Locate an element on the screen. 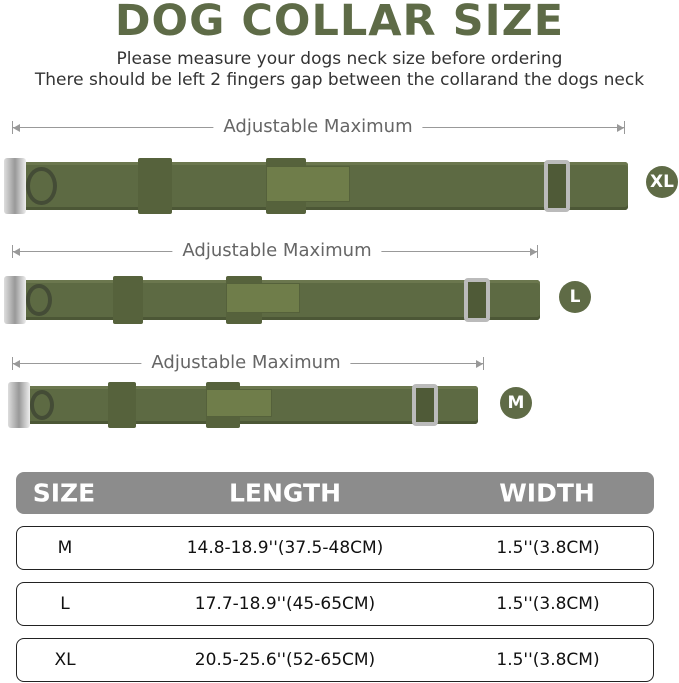 The image size is (679, 683). table-row: XL 20.5-25.6''(52-65CM) 1.5''(3.8CM) is located at coordinates (335, 660).